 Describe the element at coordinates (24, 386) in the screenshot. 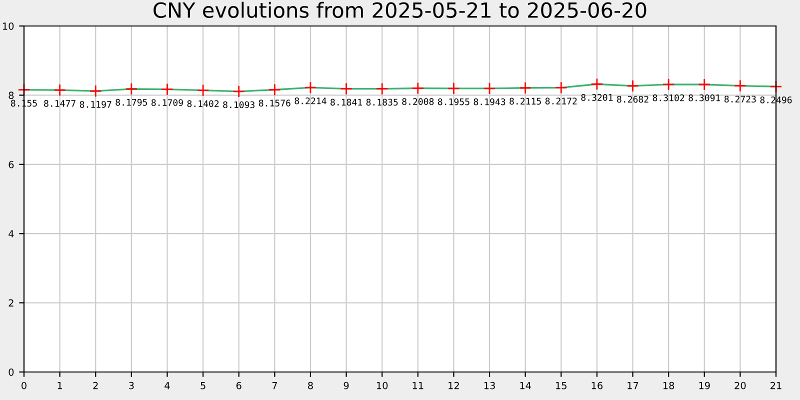

I see `x-tick-label: 0` at that location.